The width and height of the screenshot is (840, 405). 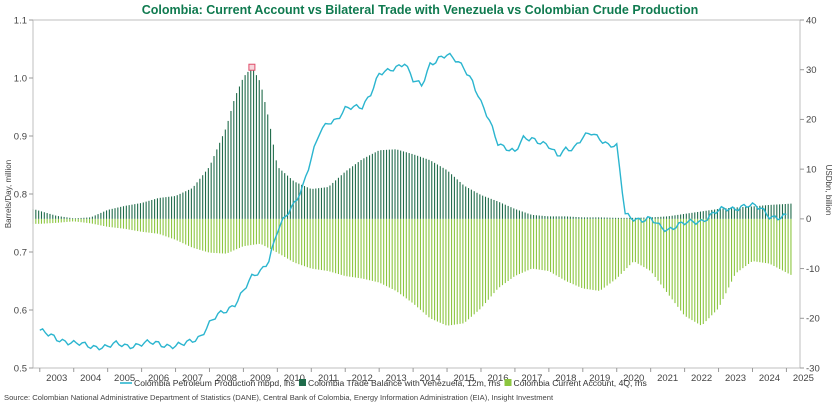 What do you see at coordinates (580, 383) in the screenshot?
I see `legend-label: Colombia Current Account, 4Q, rhs` at bounding box center [580, 383].